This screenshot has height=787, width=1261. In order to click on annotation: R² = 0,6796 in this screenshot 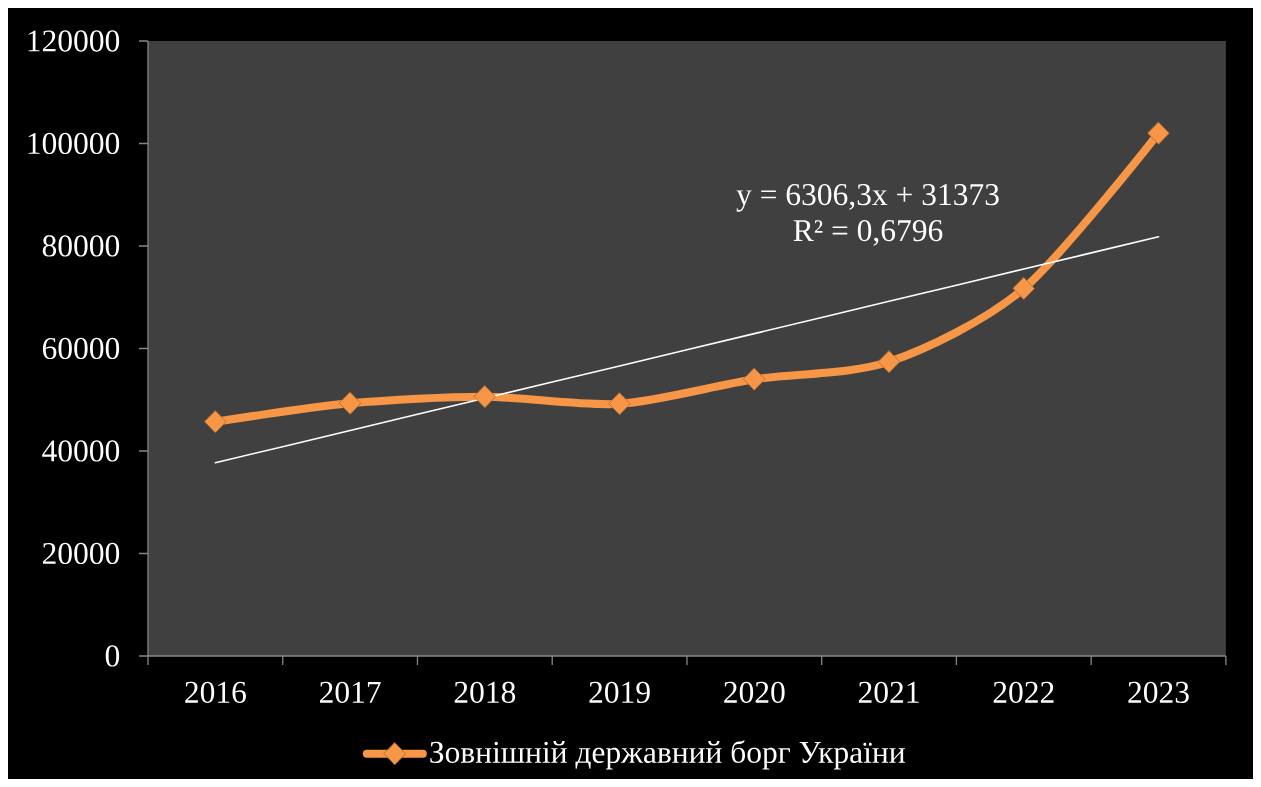, I will do `click(868, 232)`.